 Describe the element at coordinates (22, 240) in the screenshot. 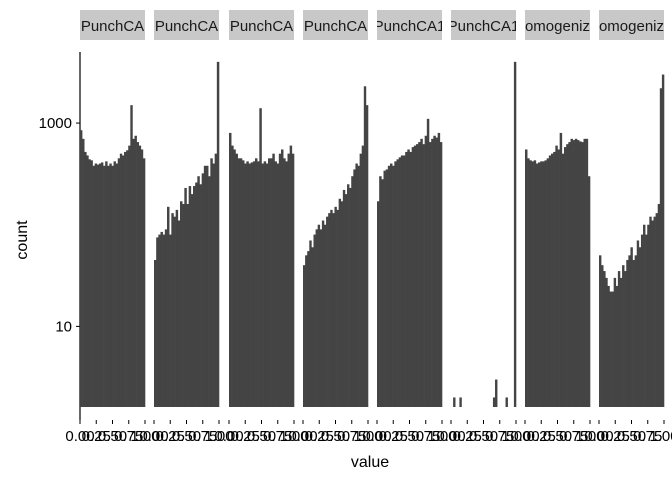

I see `y-axis-title: count` at that location.